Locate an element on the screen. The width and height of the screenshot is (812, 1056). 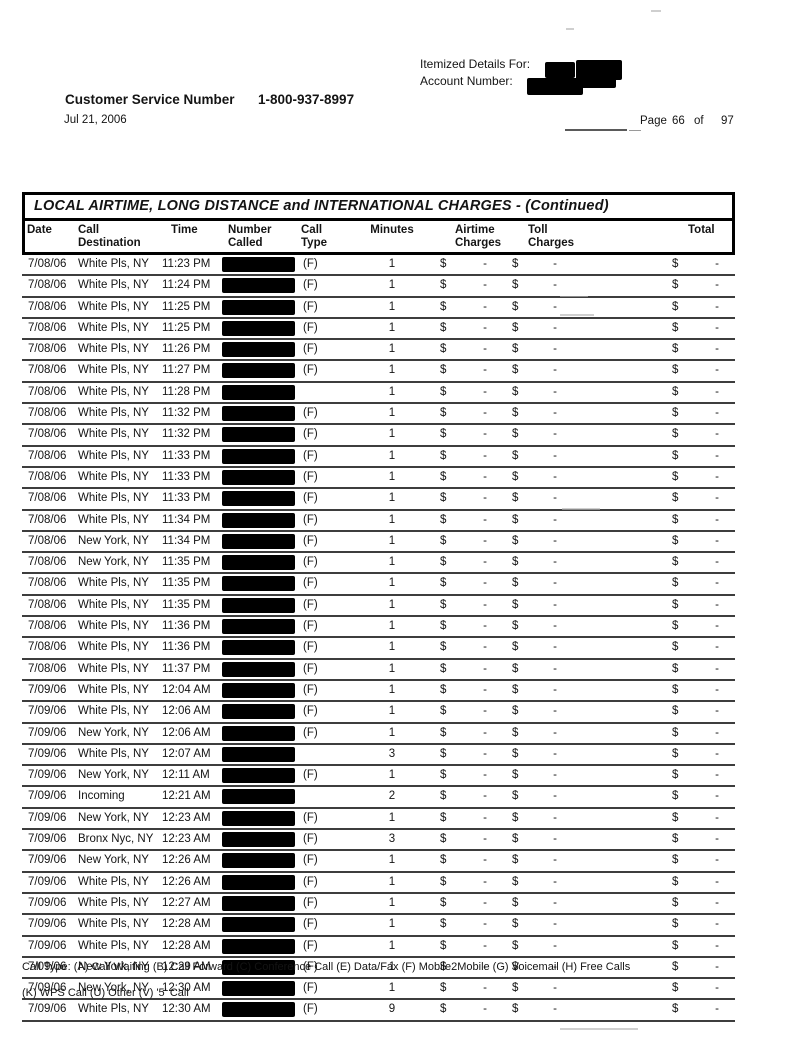
cell-minutes: 2 is located at coordinates (392, 796).